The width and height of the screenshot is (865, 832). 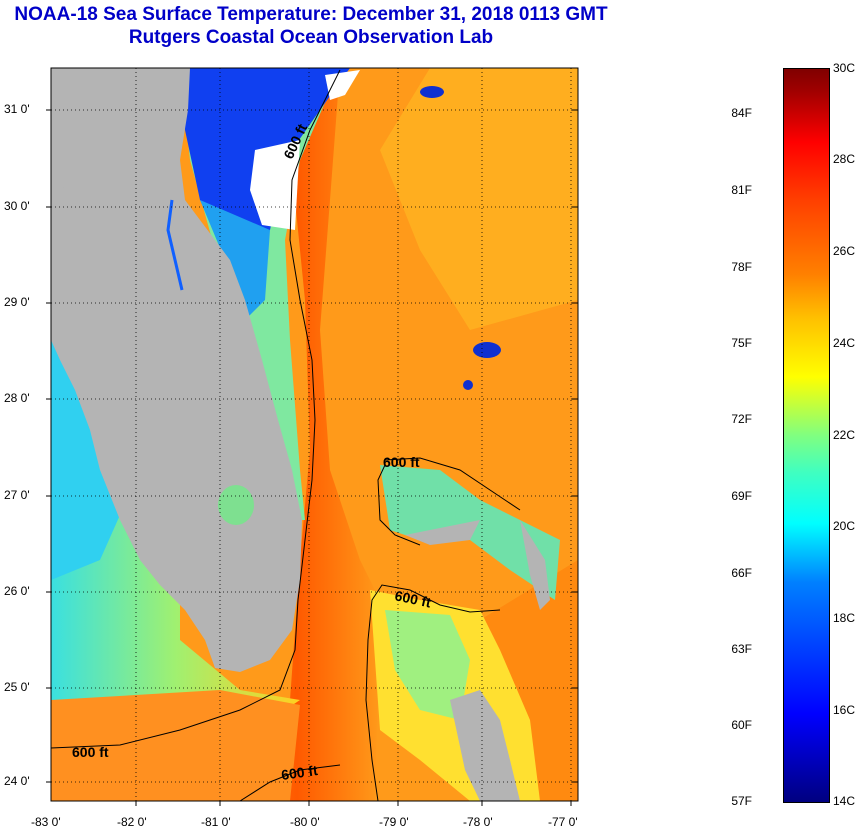 I want to click on lat-label-29: 29 0', so click(x=17, y=302).